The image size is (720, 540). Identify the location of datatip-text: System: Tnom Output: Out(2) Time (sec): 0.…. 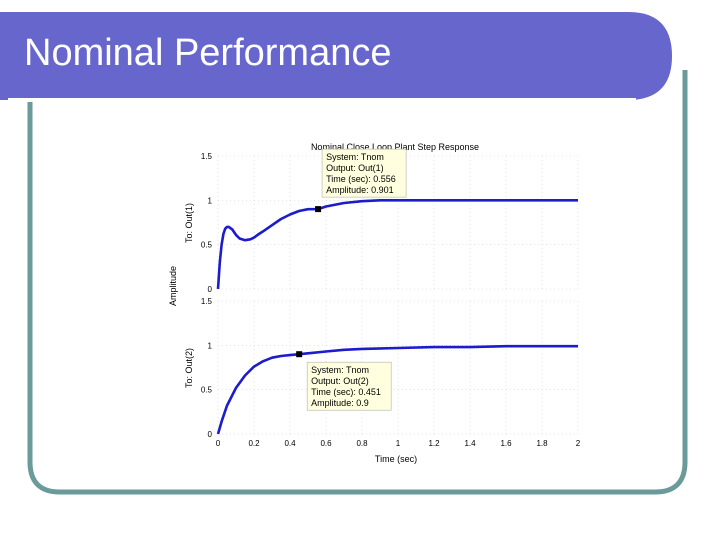
(346, 386).